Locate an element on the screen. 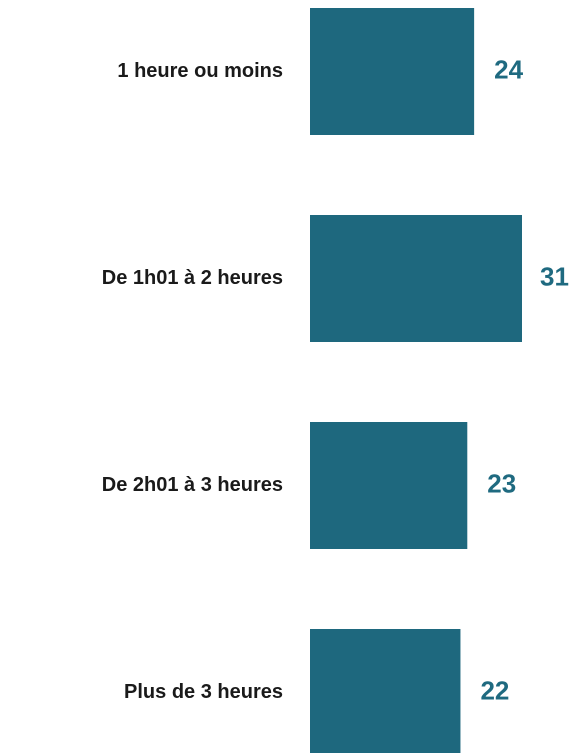 This screenshot has width=582, height=753. category-label: 1 heure ou moins is located at coordinates (200, 71).